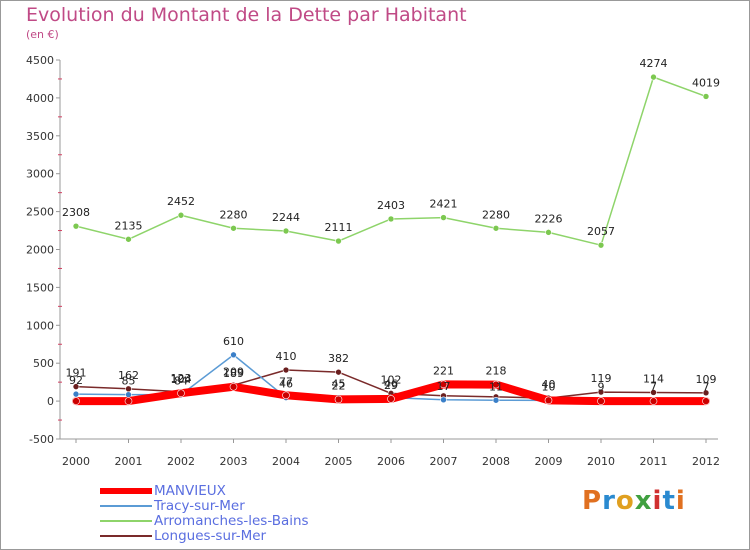  What do you see at coordinates (126, 521) in the screenshot?
I see `legend-swatch-arromanches` at bounding box center [126, 521].